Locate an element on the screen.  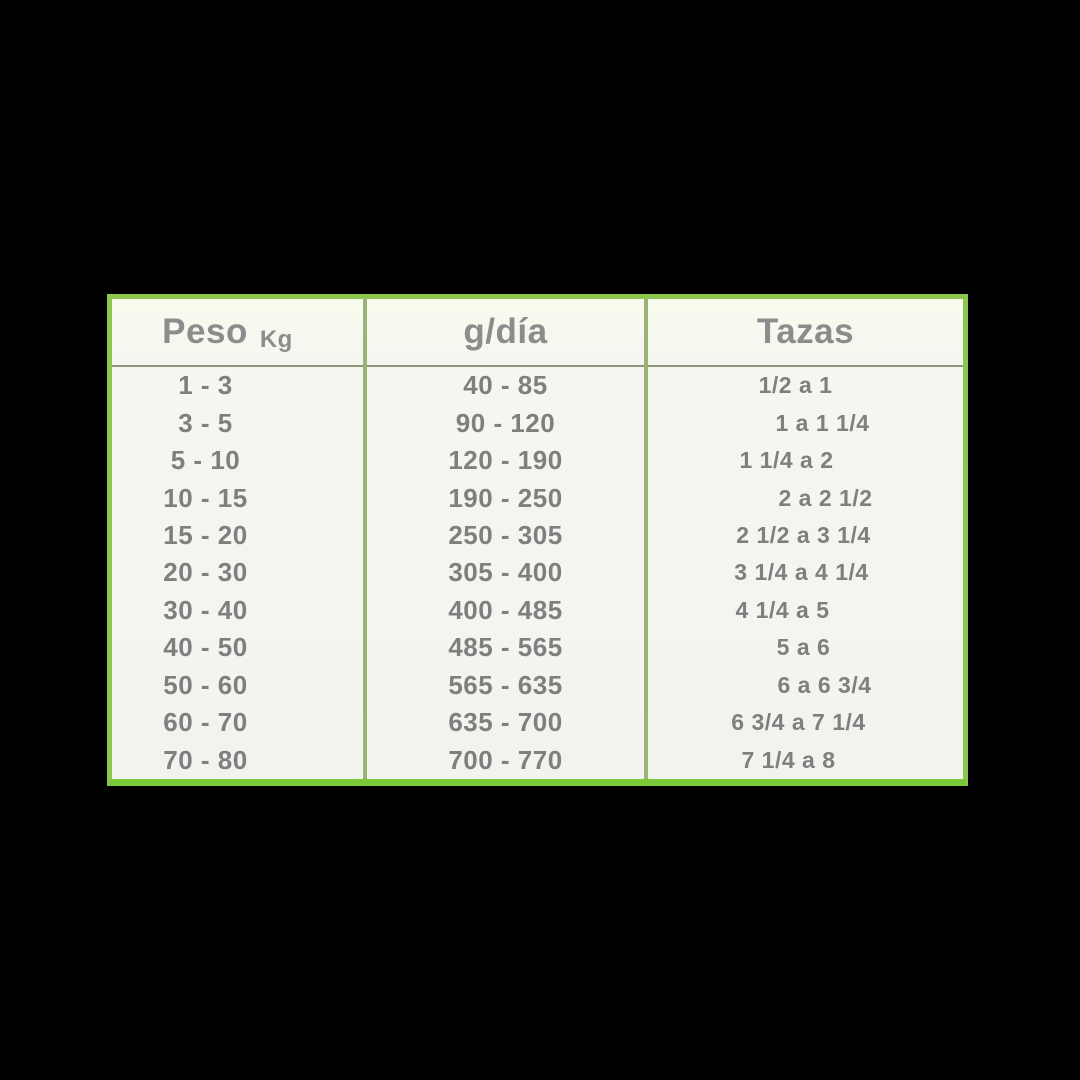
table-cell: 1 a 1 1/4 is located at coordinates (805, 422).